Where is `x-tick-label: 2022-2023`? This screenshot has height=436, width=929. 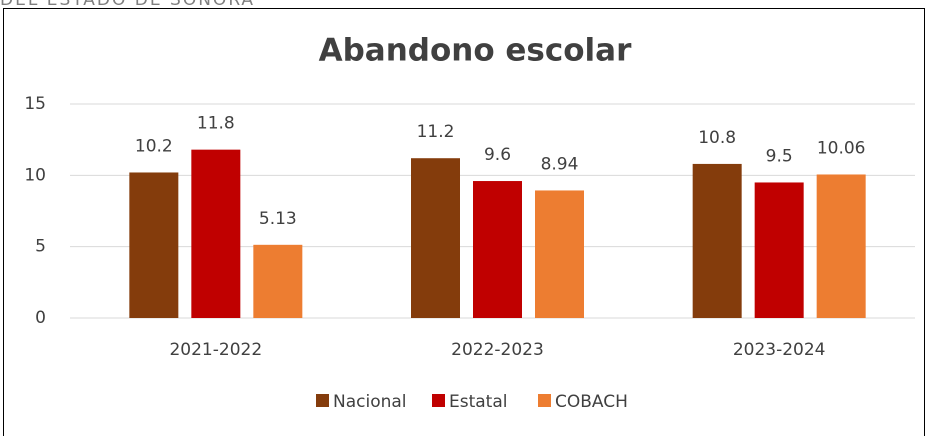
x-tick-label: 2022-2023 is located at coordinates (497, 350).